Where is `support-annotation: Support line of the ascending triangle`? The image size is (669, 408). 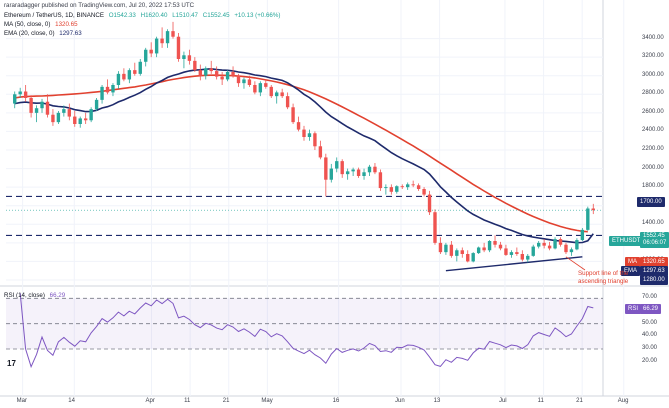 support-annotation: Support line of the ascending triangle is located at coordinates (603, 278).